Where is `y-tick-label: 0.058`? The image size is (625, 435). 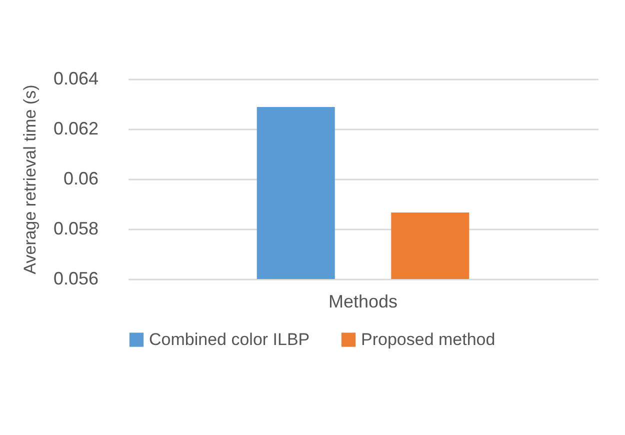 y-tick-label: 0.058 is located at coordinates (75, 228).